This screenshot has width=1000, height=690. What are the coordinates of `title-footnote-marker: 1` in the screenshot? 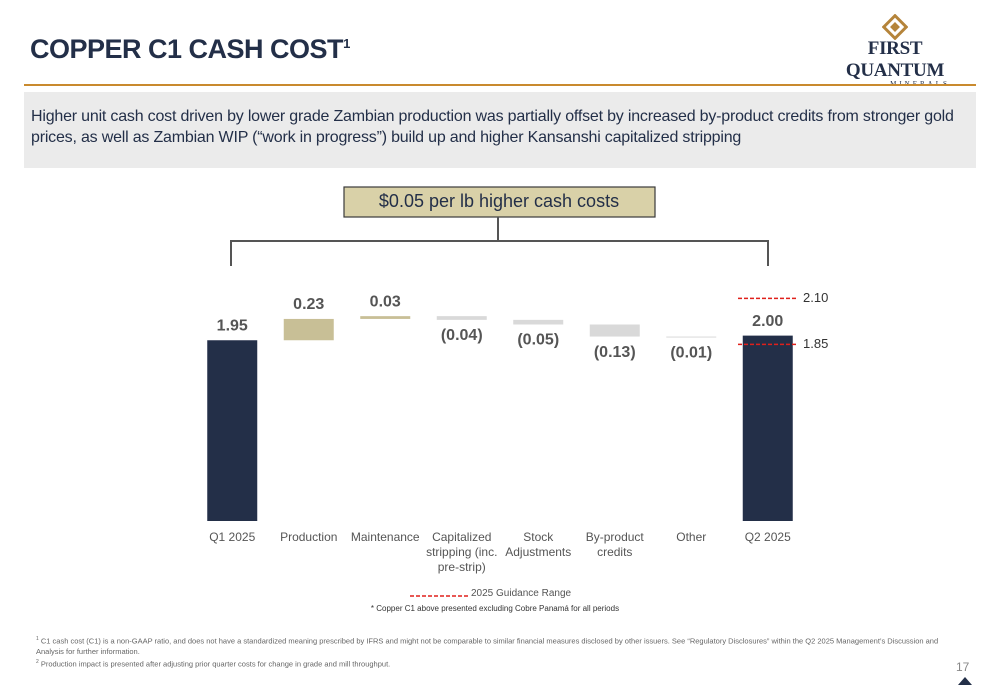 It's located at (346, 43).